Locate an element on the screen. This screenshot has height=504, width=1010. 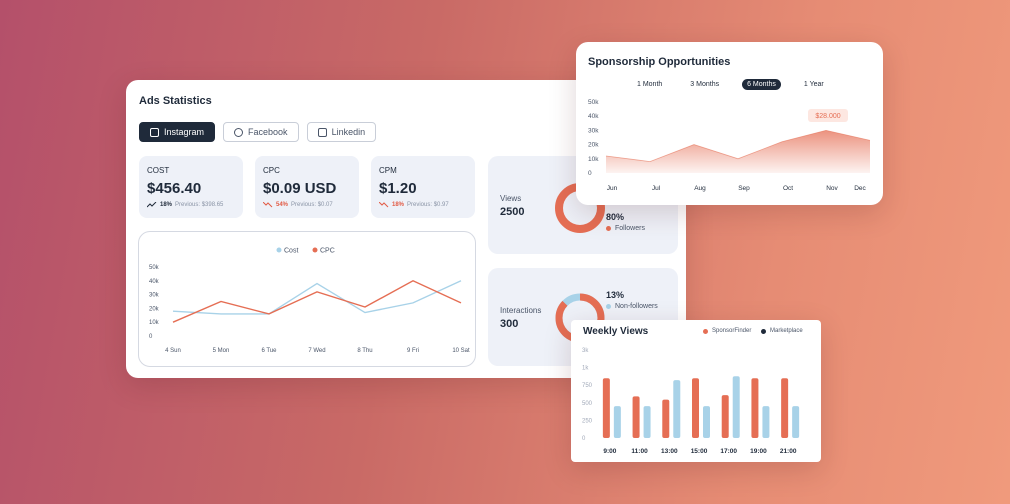
x-tick-label: 15:00 is located at coordinates (699, 451).